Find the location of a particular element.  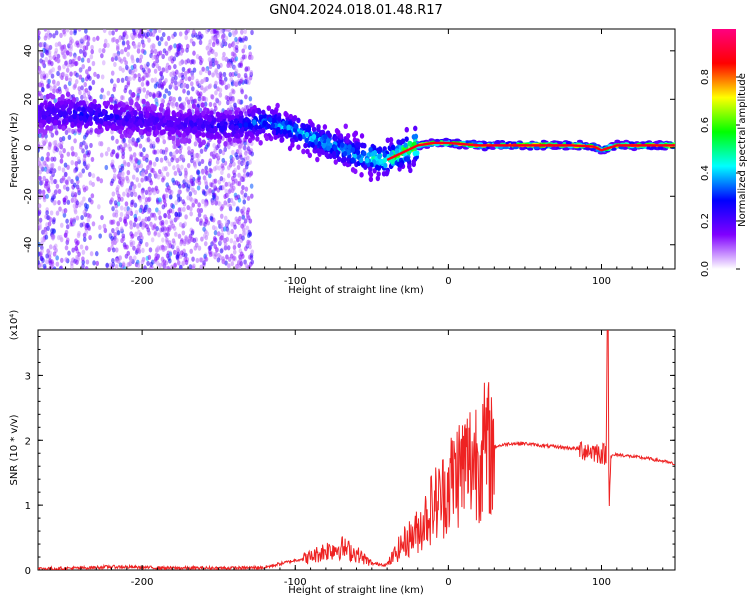

page-title: GN04.2024.018.01.48.R17 is located at coordinates (356, 10).